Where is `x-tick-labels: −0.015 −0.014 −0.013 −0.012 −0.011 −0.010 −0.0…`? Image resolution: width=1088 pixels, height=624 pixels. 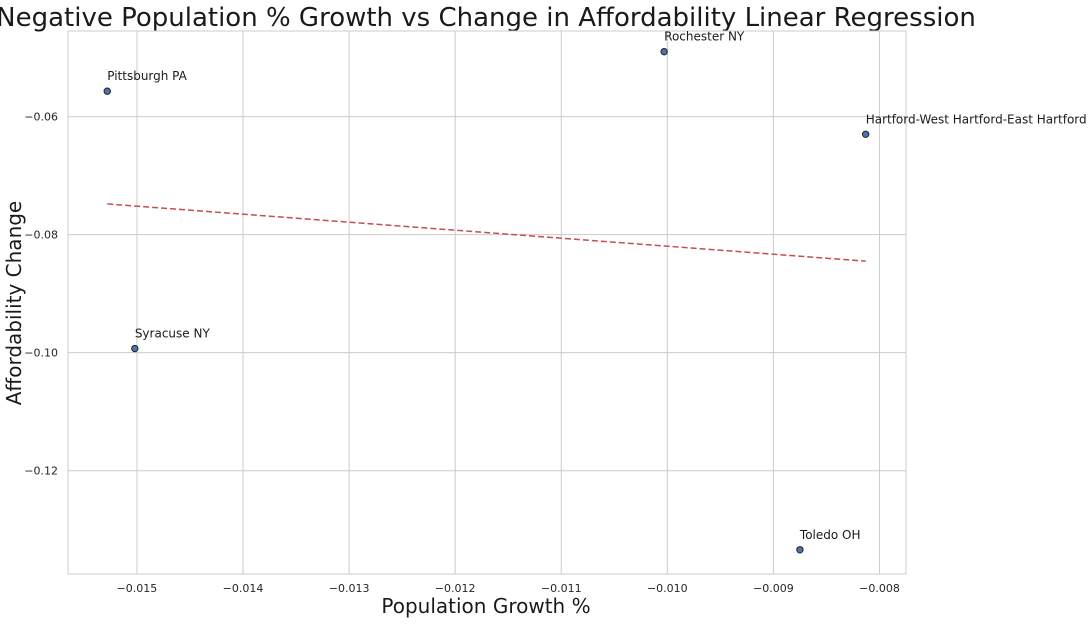 x-tick-labels: −0.015 −0.014 −0.013 −0.012 −0.011 −0.010 −0.0… is located at coordinates (508, 588).